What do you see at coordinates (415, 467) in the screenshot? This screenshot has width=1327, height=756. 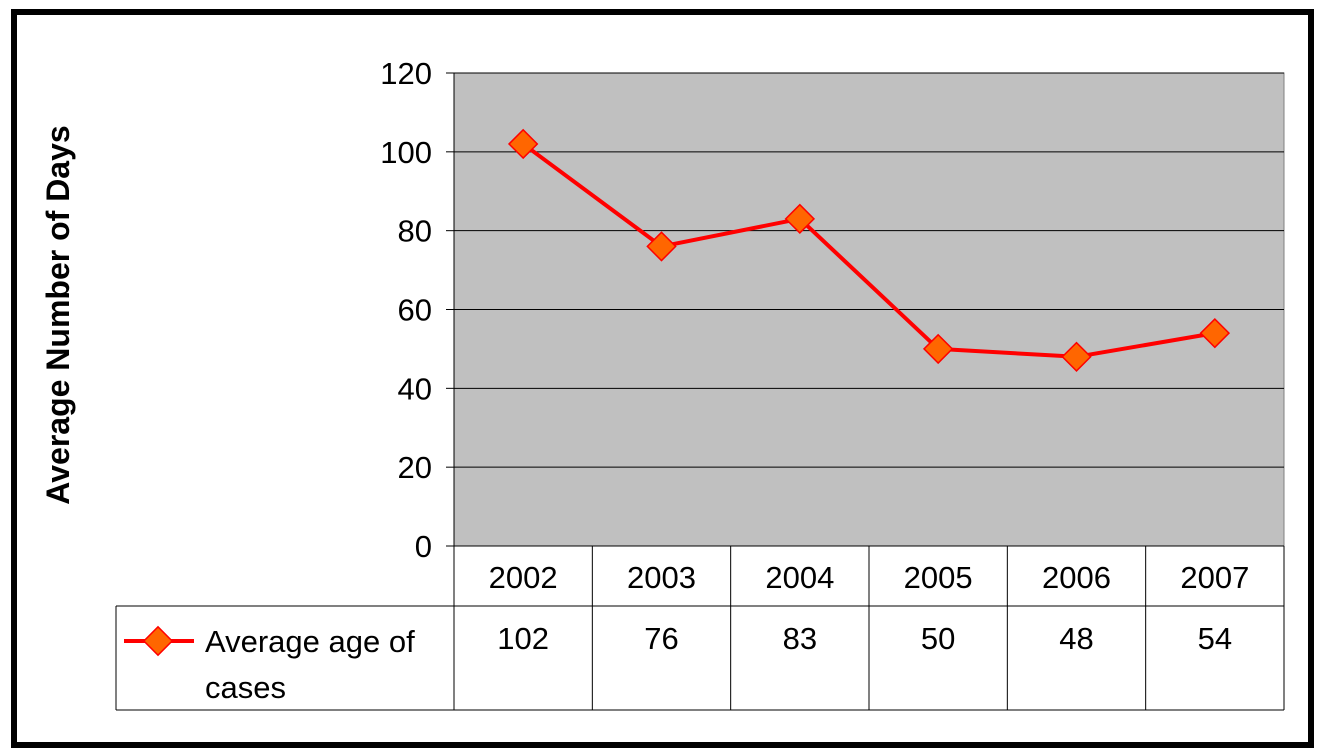 I see `y-tick-label: 20` at bounding box center [415, 467].